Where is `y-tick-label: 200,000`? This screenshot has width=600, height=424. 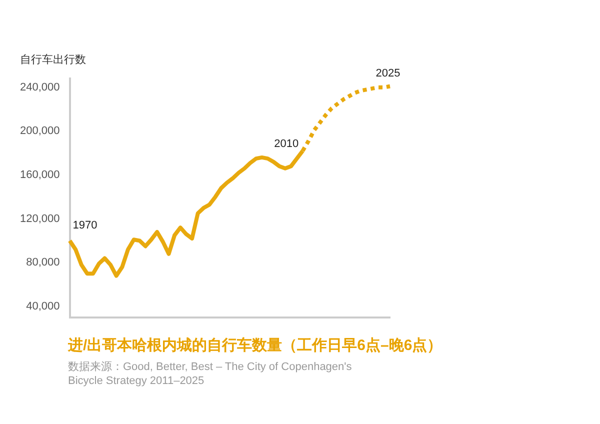 y-tick-label: 200,000 is located at coordinates (40, 131).